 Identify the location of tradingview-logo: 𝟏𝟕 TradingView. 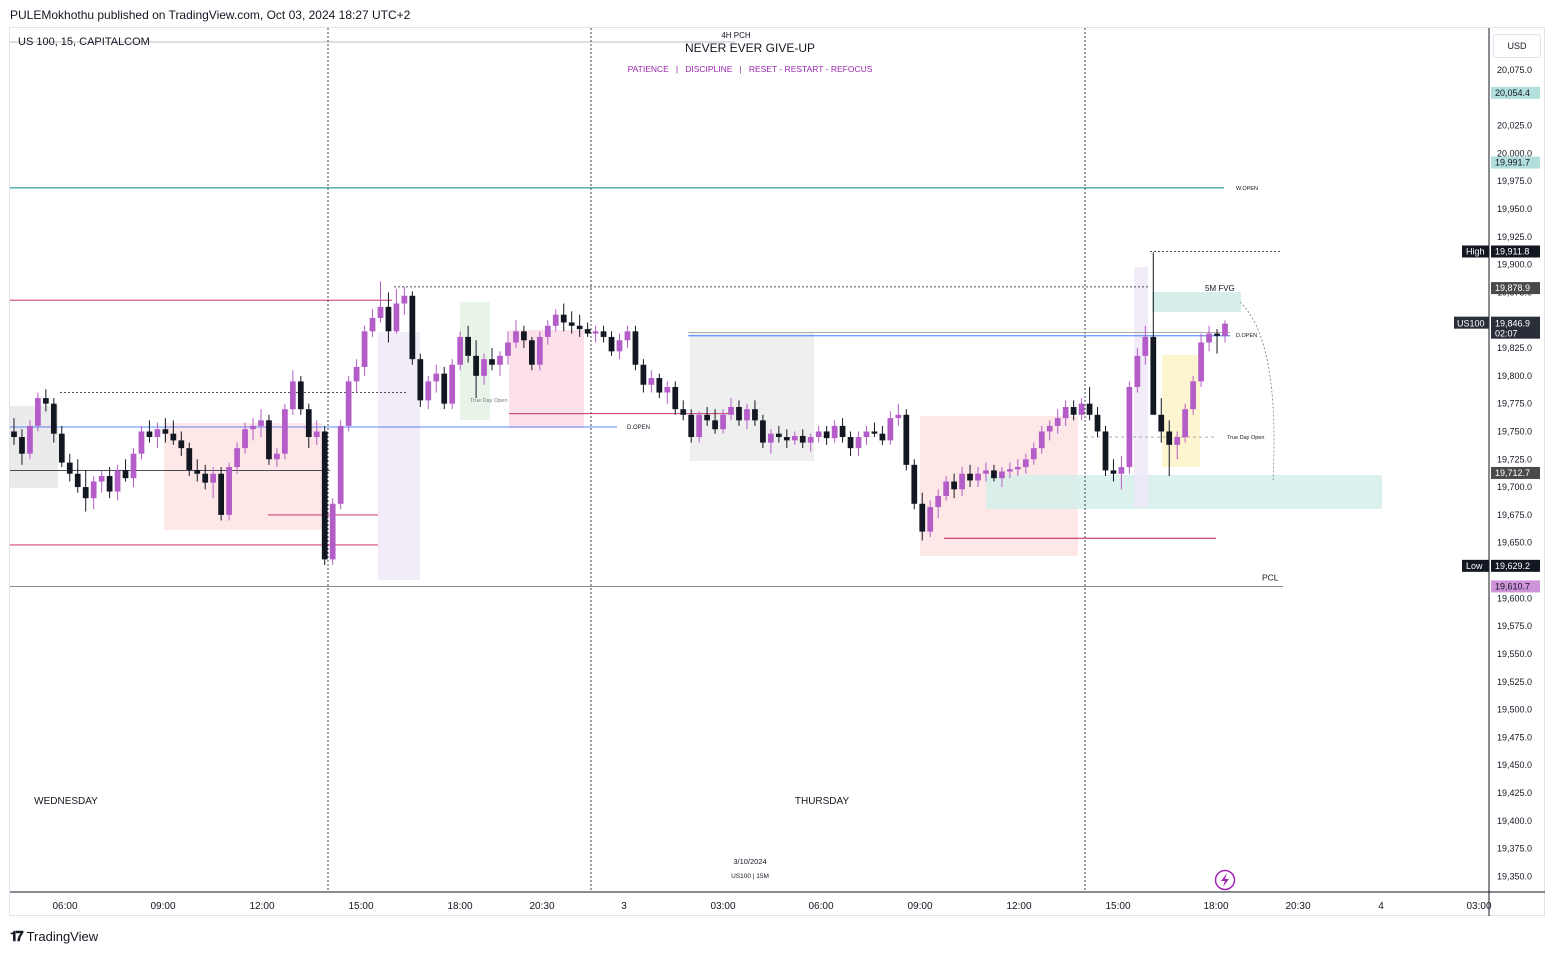
(54, 936).